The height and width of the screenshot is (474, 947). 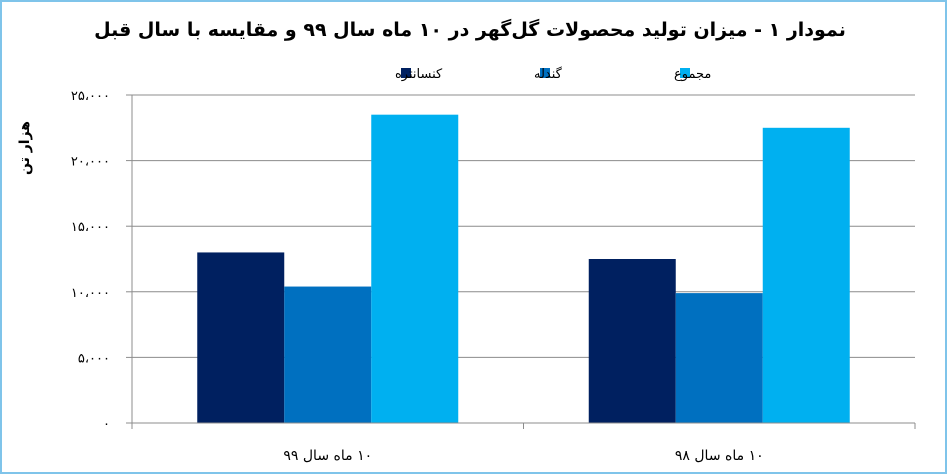 I want to click on legend-label: گندله, so click(x=548, y=74).